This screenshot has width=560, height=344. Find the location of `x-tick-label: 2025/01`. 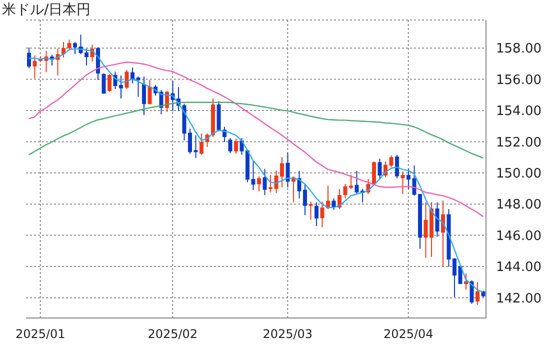

x-tick-label: 2025/01 is located at coordinates (40, 334).